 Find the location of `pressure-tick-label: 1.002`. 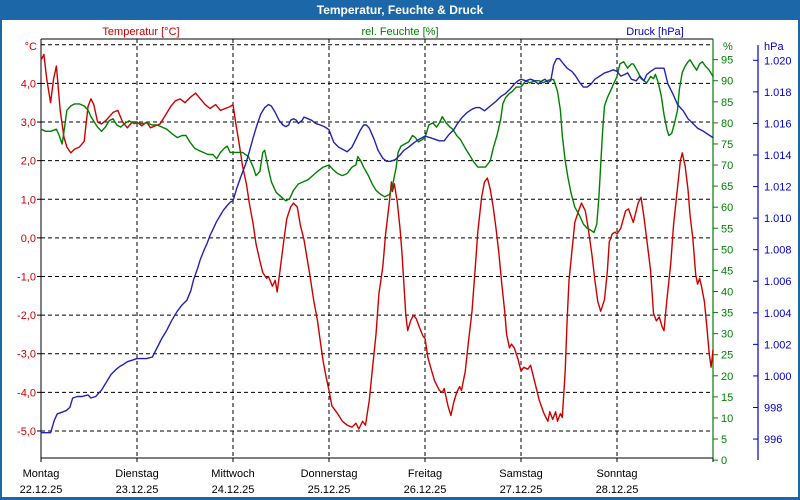

pressure-tick-label: 1.002 is located at coordinates (778, 345).